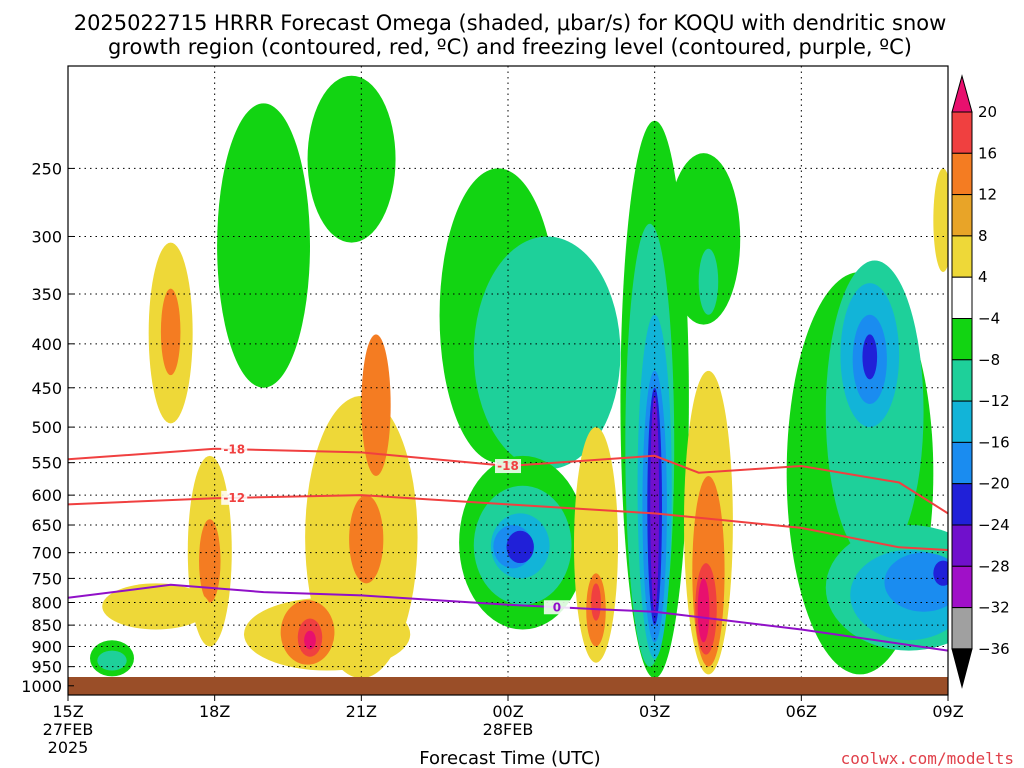 The width and height of the screenshot is (1024, 768). Describe the element at coordinates (989, 319) in the screenshot. I see `colorbar-label-5: −4` at that location.